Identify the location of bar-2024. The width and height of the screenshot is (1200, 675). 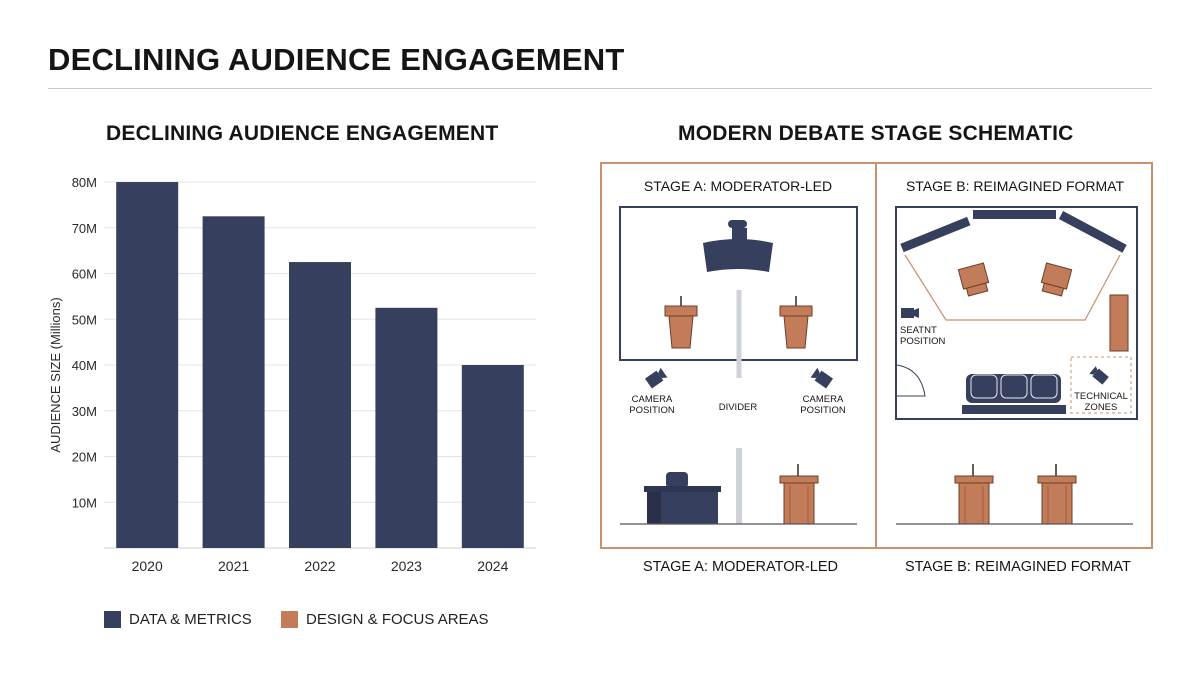
(492, 456).